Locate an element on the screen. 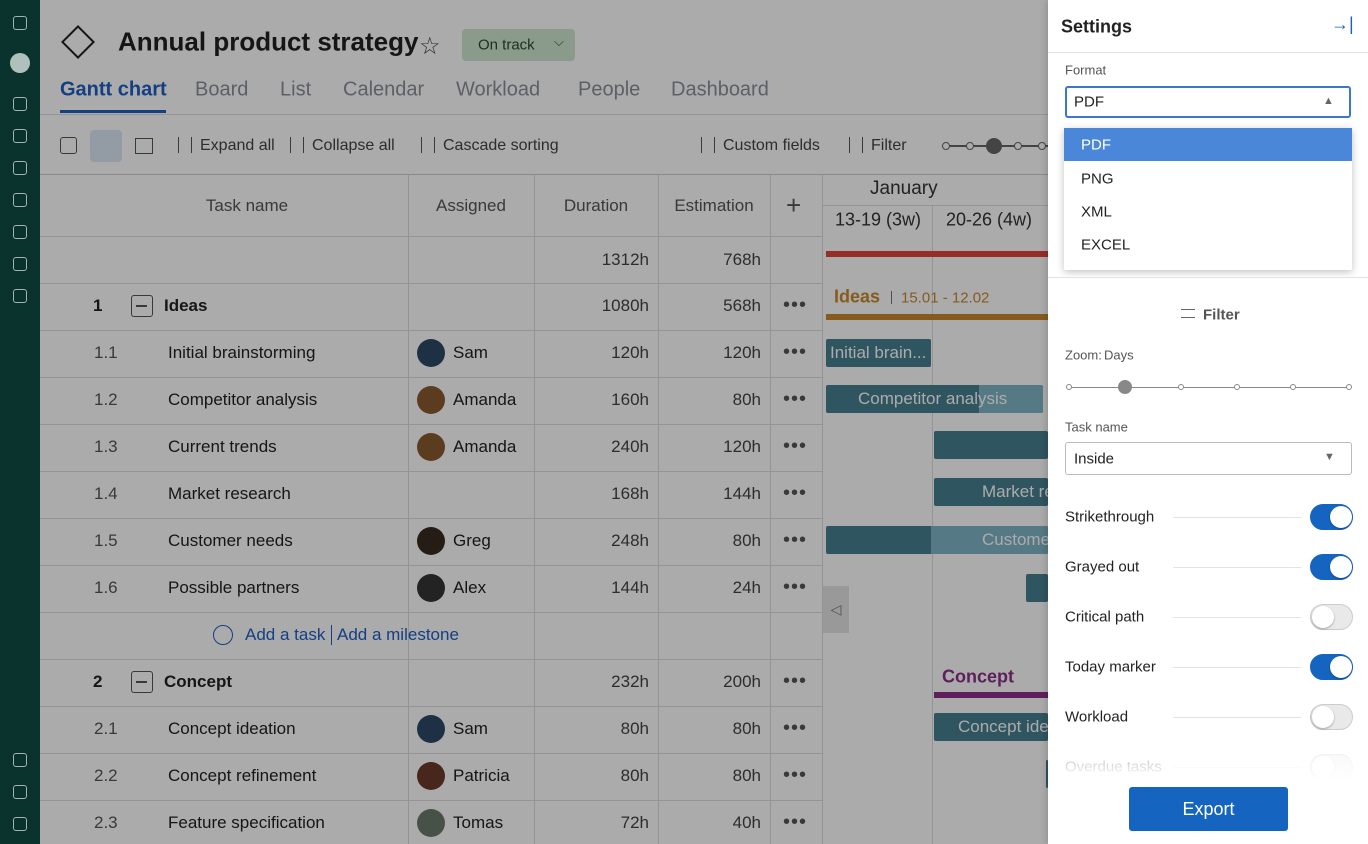 This screenshot has height=844, width=1368. panel-collapse: ◁ is located at coordinates (836, 609).